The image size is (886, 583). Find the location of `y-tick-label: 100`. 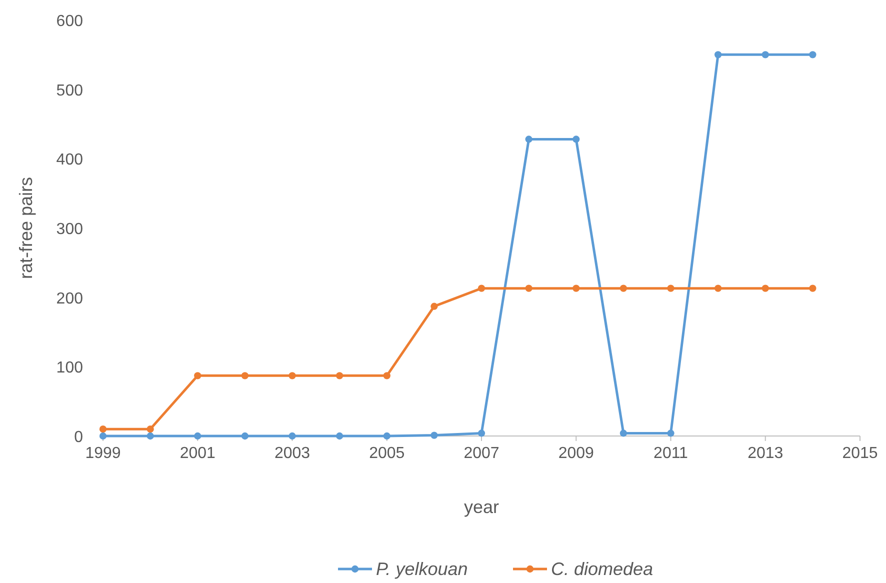

y-tick-label: 100 is located at coordinates (70, 368).